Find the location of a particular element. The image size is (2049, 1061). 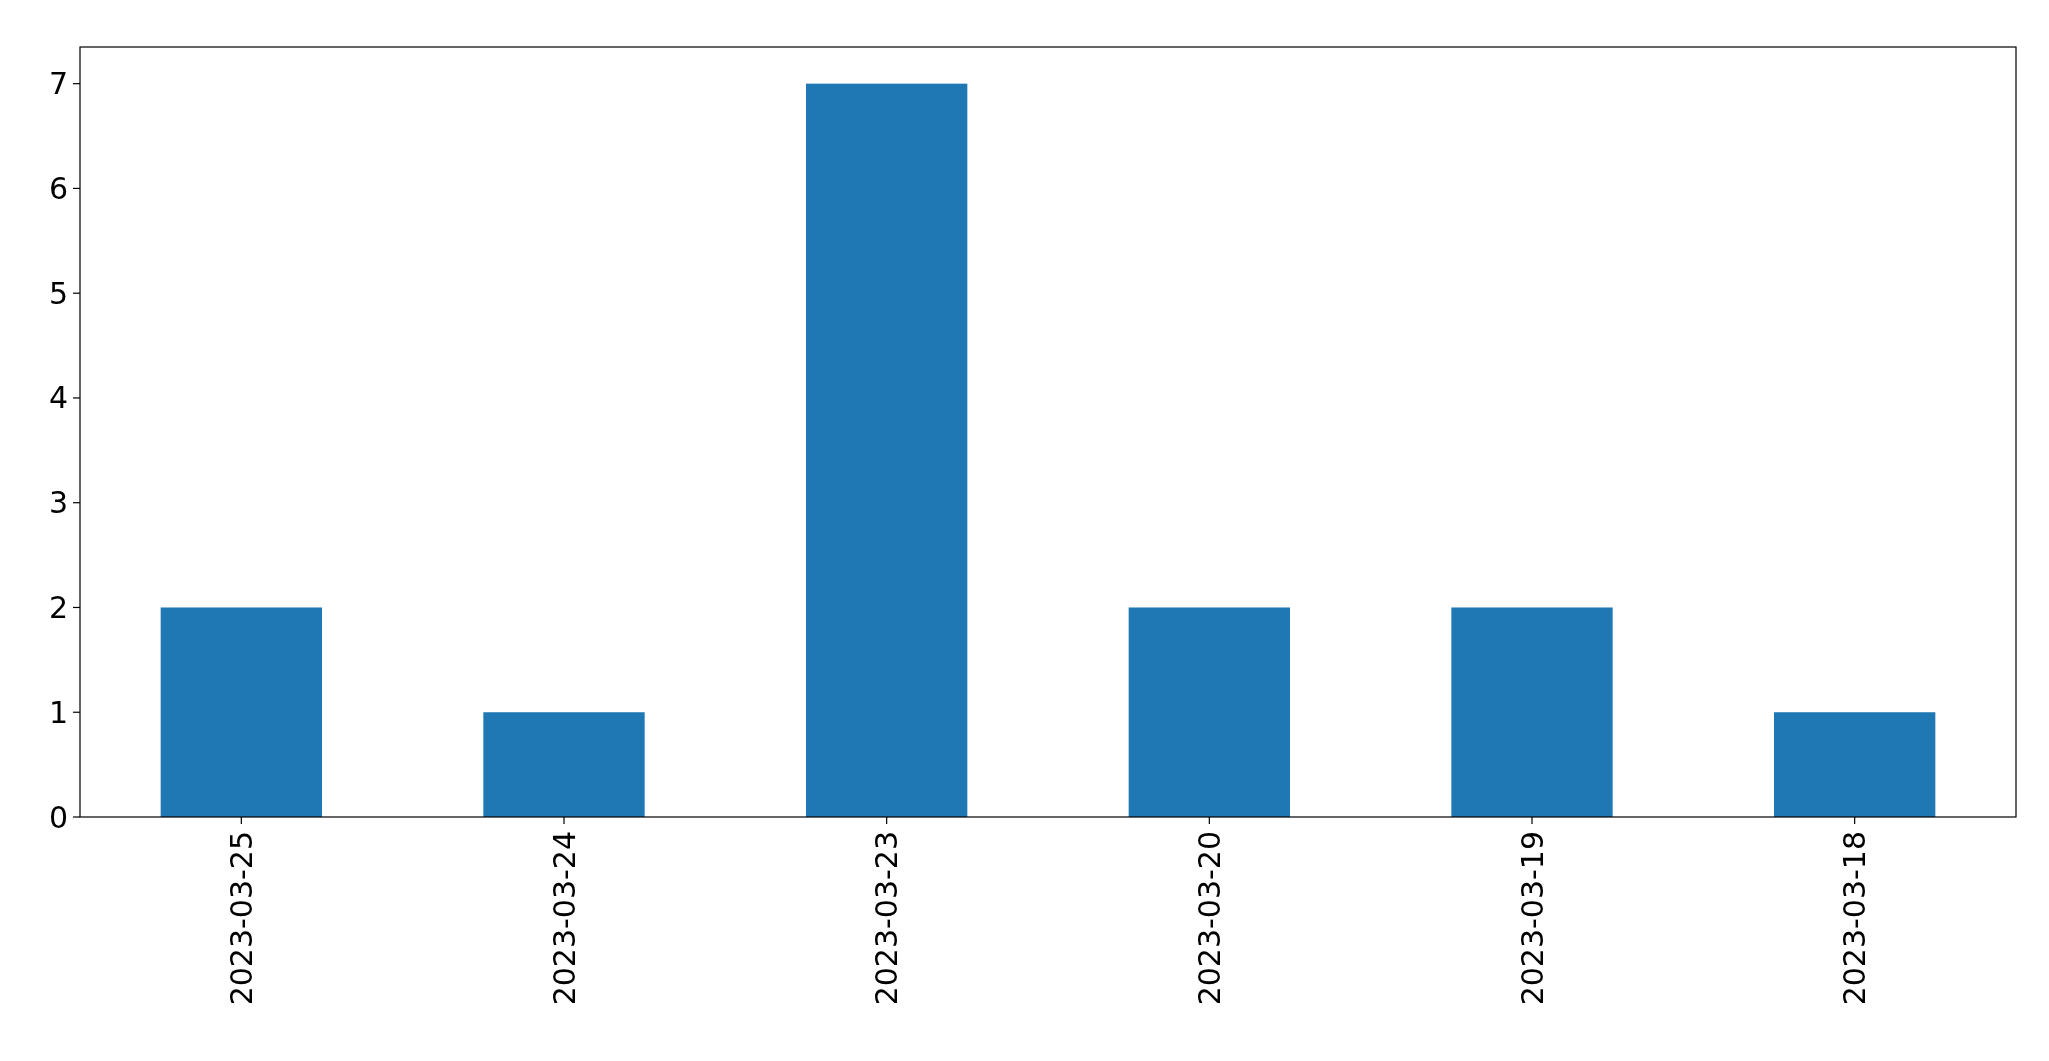

x-tick-label: 2023-03-25 is located at coordinates (241, 918).